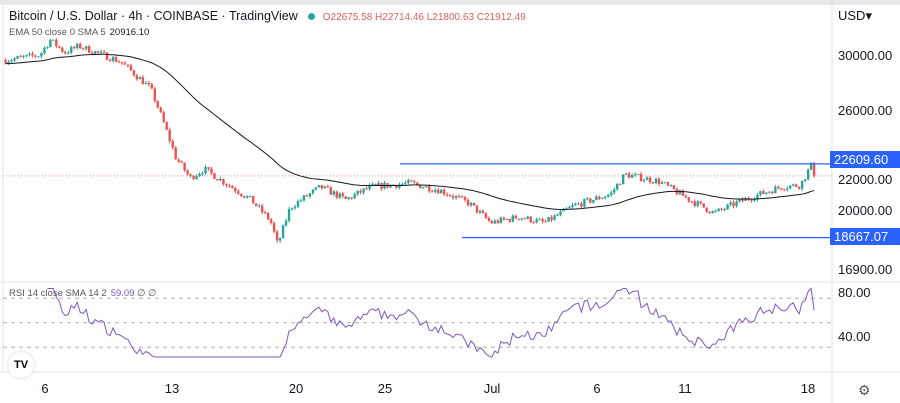 The width and height of the screenshot is (900, 403). What do you see at coordinates (82, 293) in the screenshot?
I see `rsi-legend: RSI 14 close SMA 14 2 59.09 ∅ ∅` at bounding box center [82, 293].